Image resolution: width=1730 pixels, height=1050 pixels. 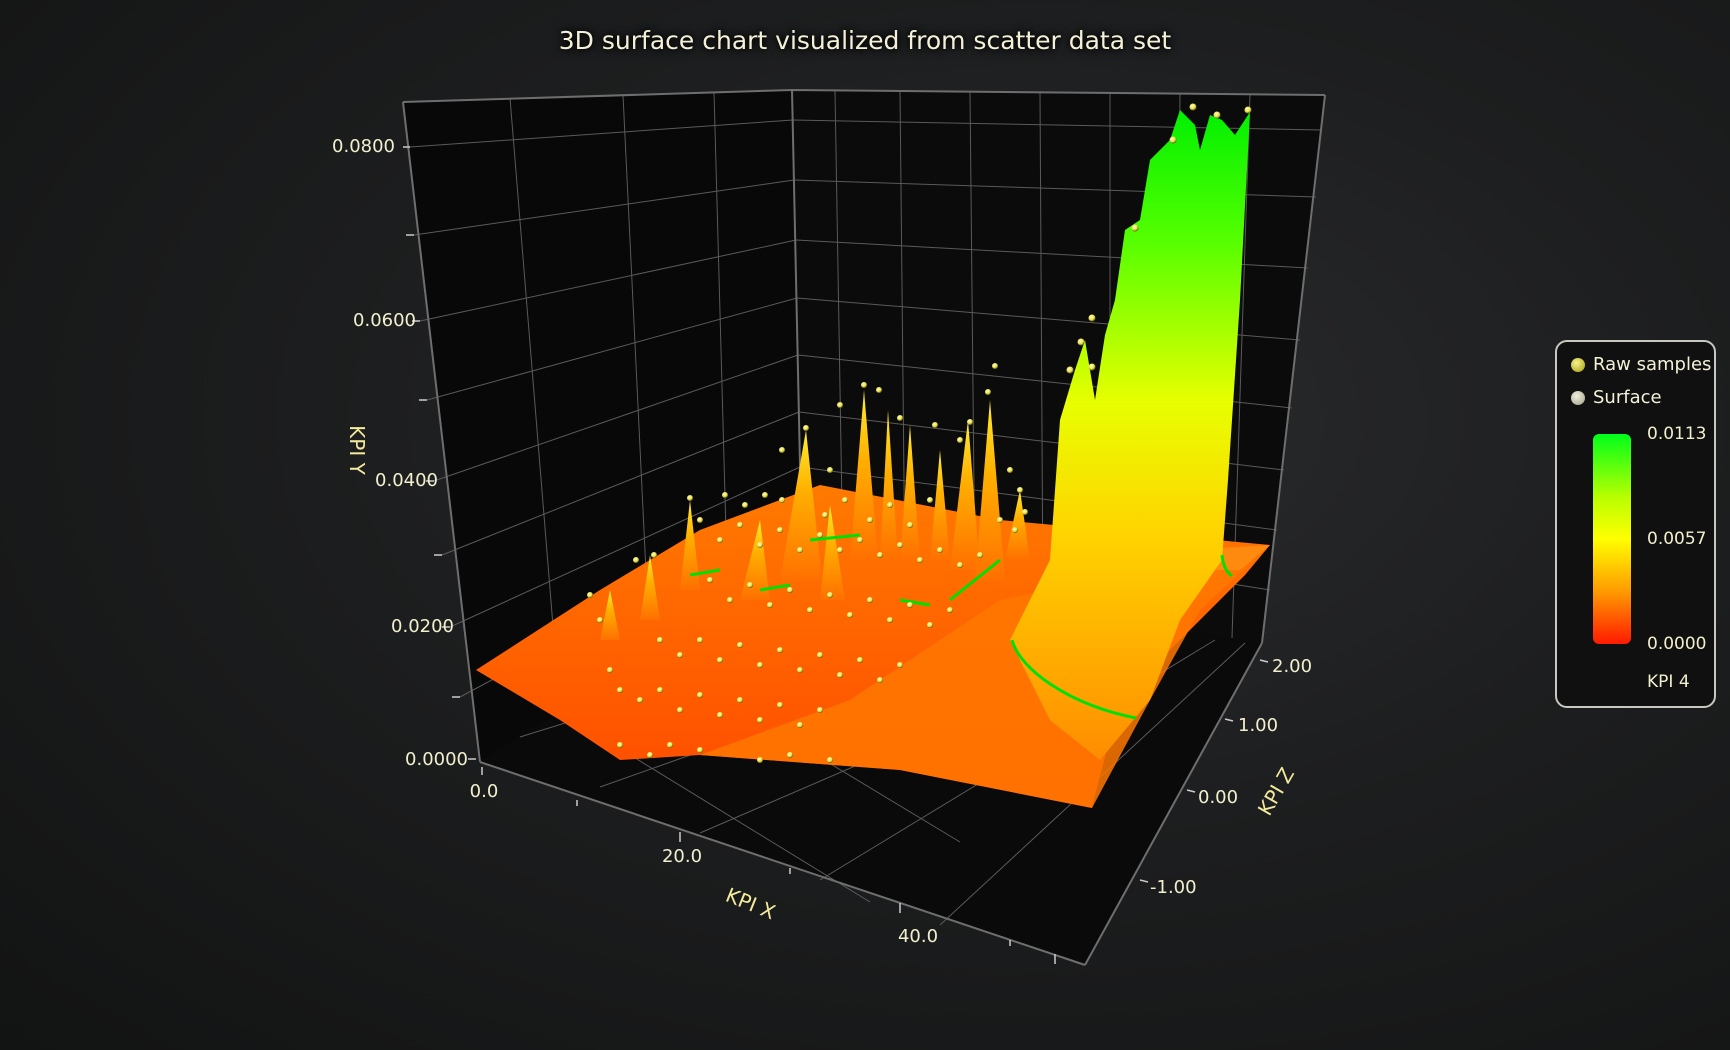 What do you see at coordinates (1652, 364) in the screenshot?
I see `legend-label: Raw samples` at bounding box center [1652, 364].